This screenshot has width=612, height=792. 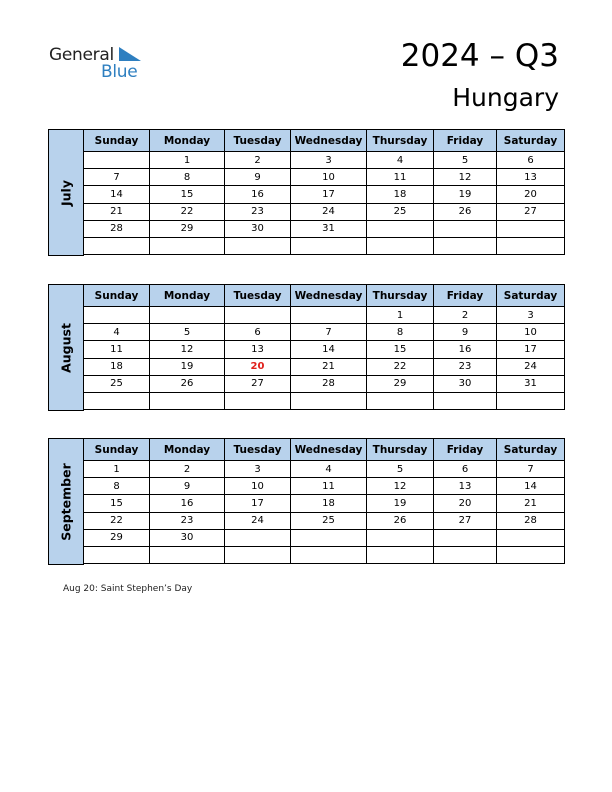 I want to click on day-cell: 19, so click(x=465, y=194).